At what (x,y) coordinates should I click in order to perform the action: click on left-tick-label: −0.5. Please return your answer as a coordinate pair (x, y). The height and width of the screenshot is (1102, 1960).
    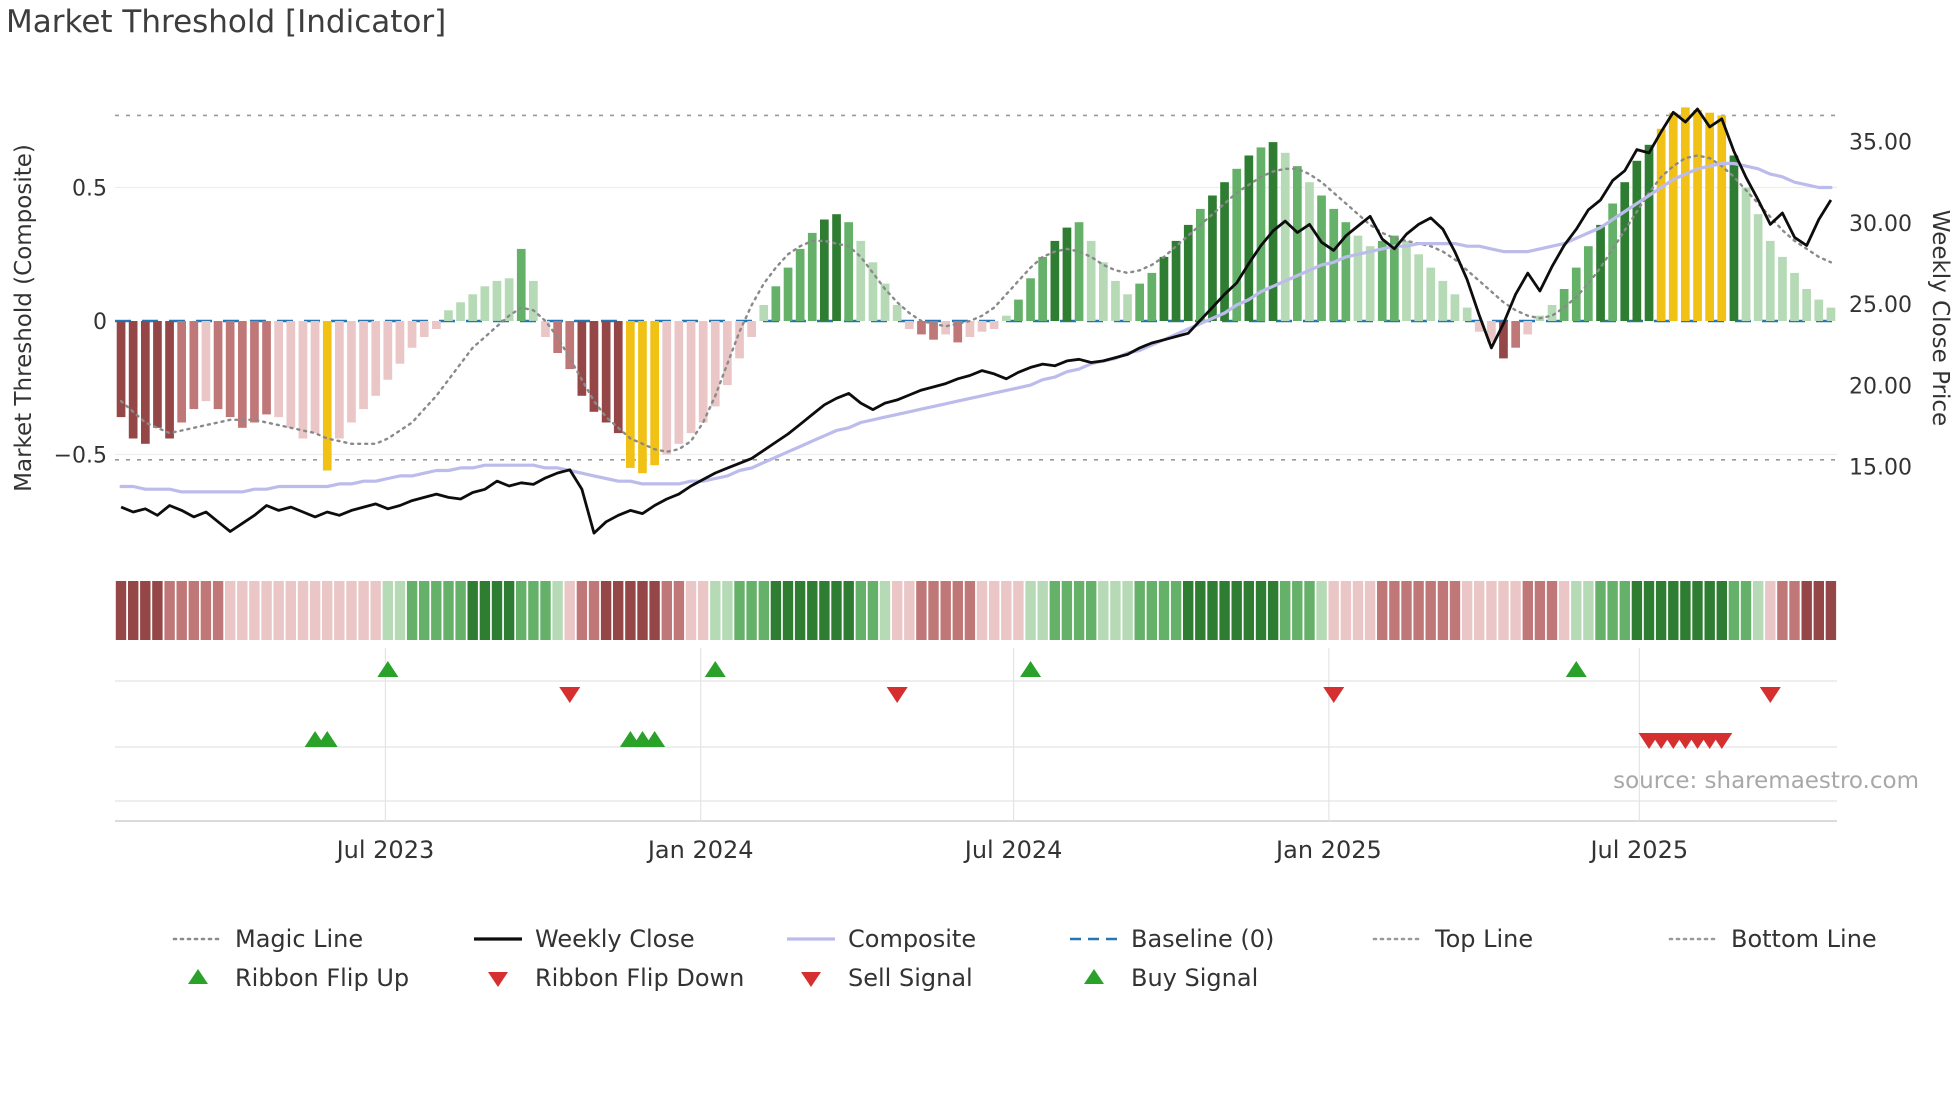
    Looking at the image, I should click on (80, 456).